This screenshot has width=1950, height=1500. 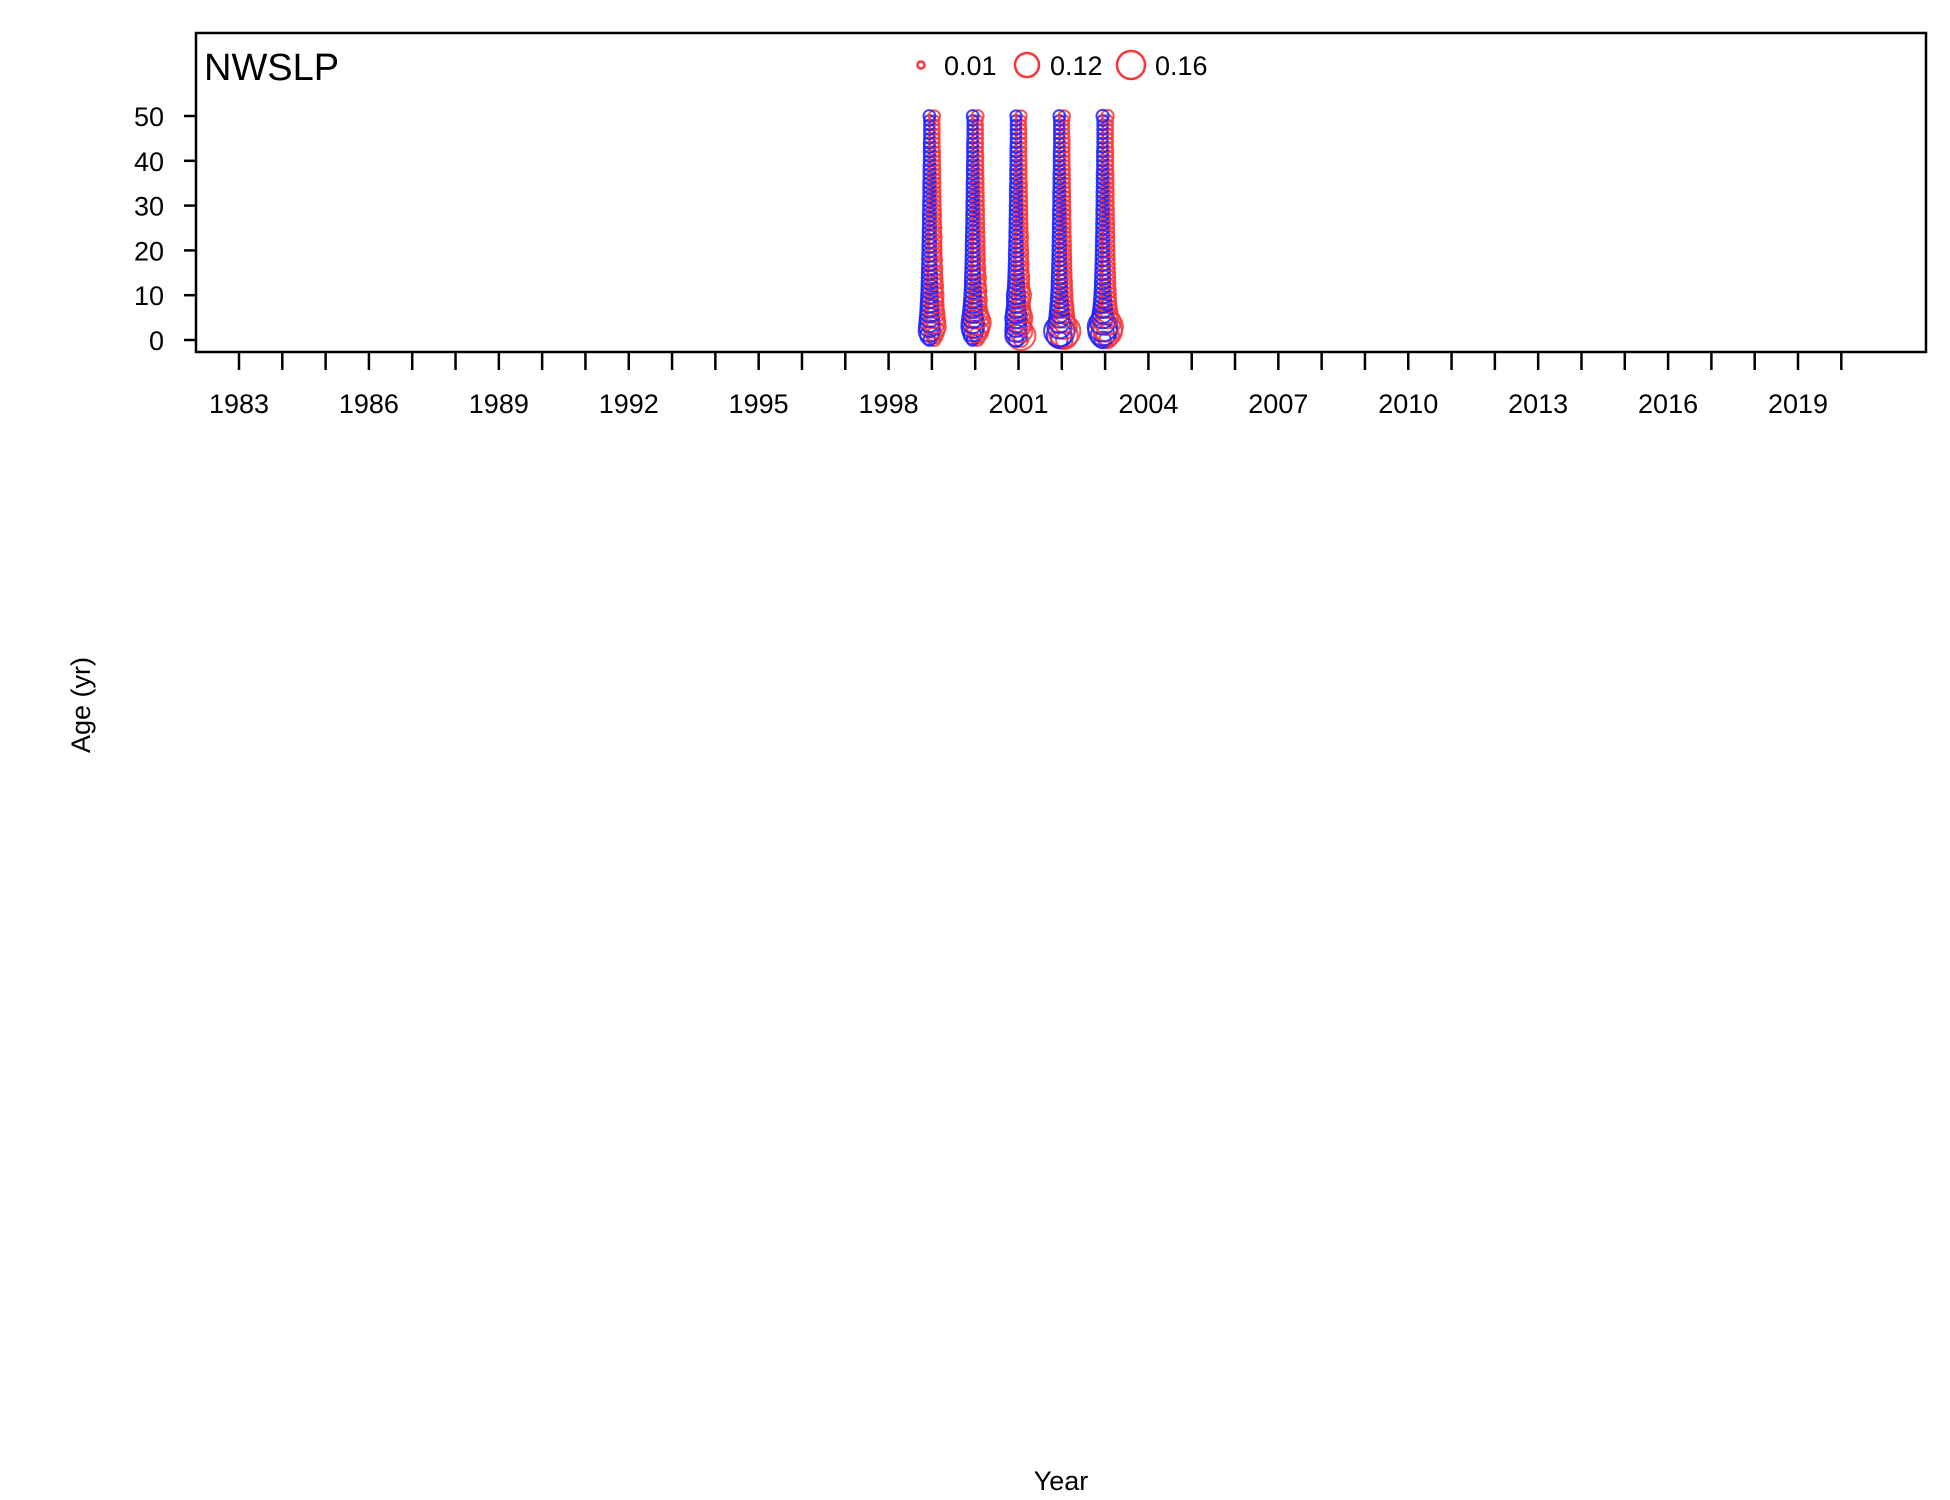 What do you see at coordinates (759, 404) in the screenshot?
I see `x-tick-label: 1995` at bounding box center [759, 404].